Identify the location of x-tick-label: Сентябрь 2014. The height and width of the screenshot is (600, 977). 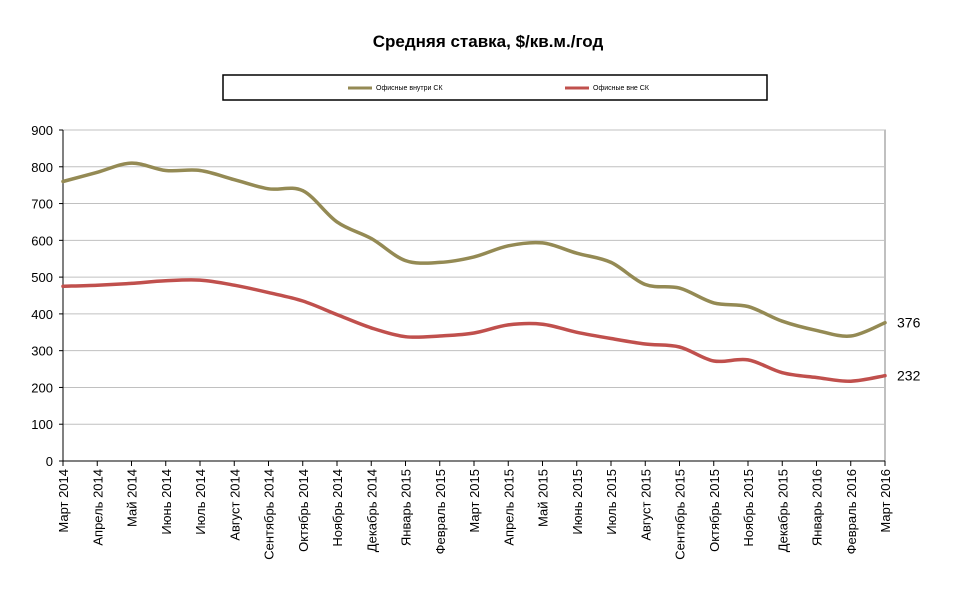
(269, 514).